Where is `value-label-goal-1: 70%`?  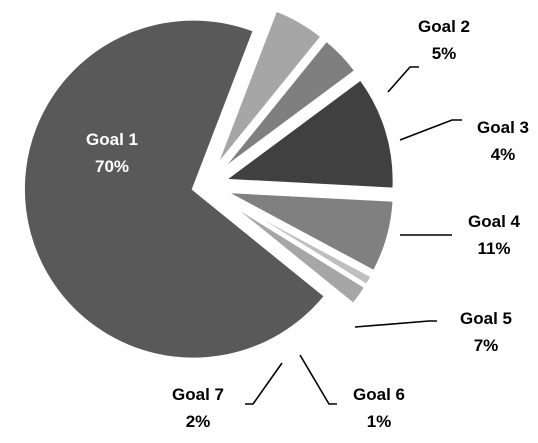
value-label-goal-1: 70% is located at coordinates (112, 166).